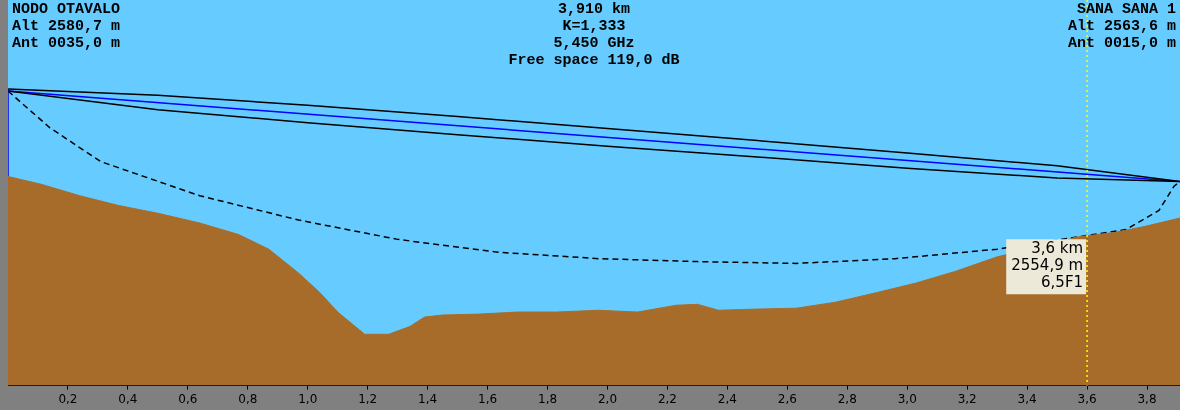 The height and width of the screenshot is (410, 1180). What do you see at coordinates (1087, 398) in the screenshot?
I see `x-tick-label: 3,6` at bounding box center [1087, 398].